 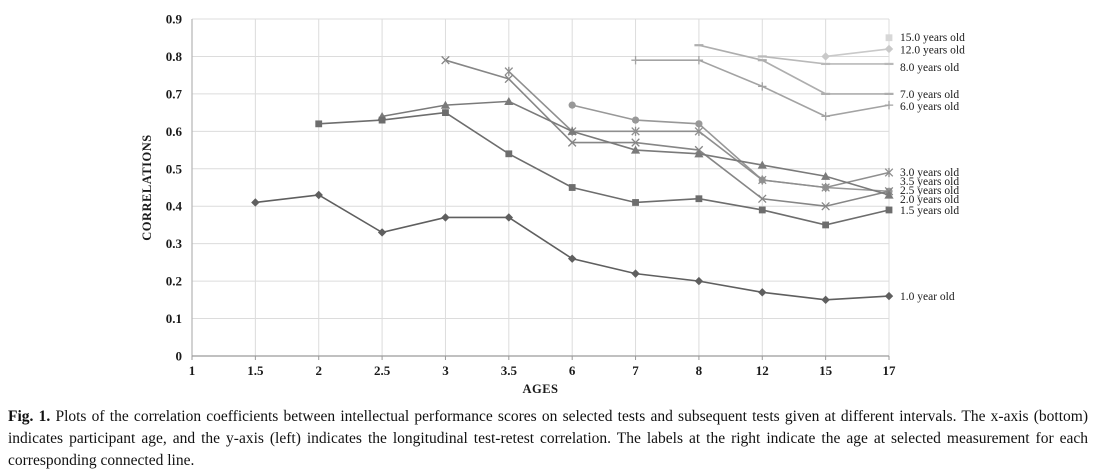 What do you see at coordinates (858, 64) in the screenshot?
I see `series-8.0-years-old: 8.0 years old` at bounding box center [858, 64].